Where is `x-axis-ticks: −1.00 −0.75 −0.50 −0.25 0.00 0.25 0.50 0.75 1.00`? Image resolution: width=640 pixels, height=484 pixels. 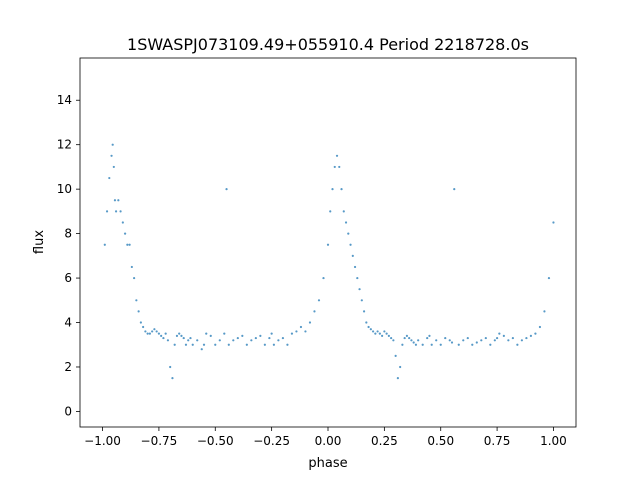 x-axis-ticks: −1.00 −0.75 −0.50 −0.25 0.00 0.25 0.50 0.75 1.00 is located at coordinates (325, 437).